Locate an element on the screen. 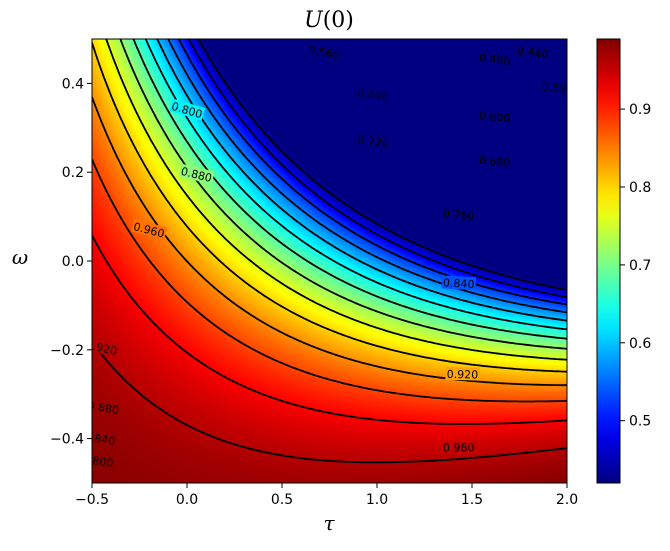 This screenshot has height=551, width=670. colorbar-tick-label: 0.8 is located at coordinates (640, 188).